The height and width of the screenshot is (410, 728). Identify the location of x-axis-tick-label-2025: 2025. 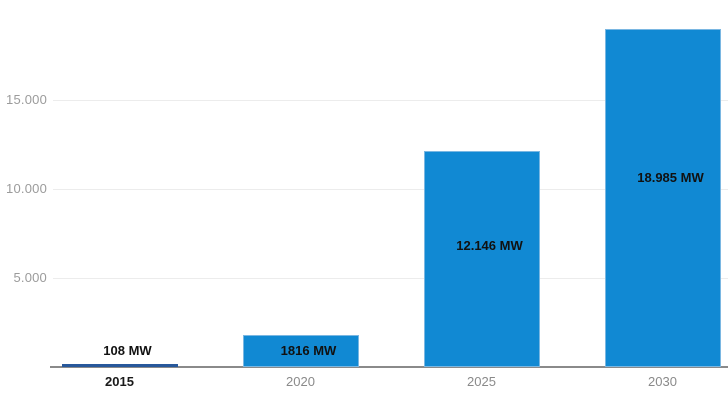
(481, 381).